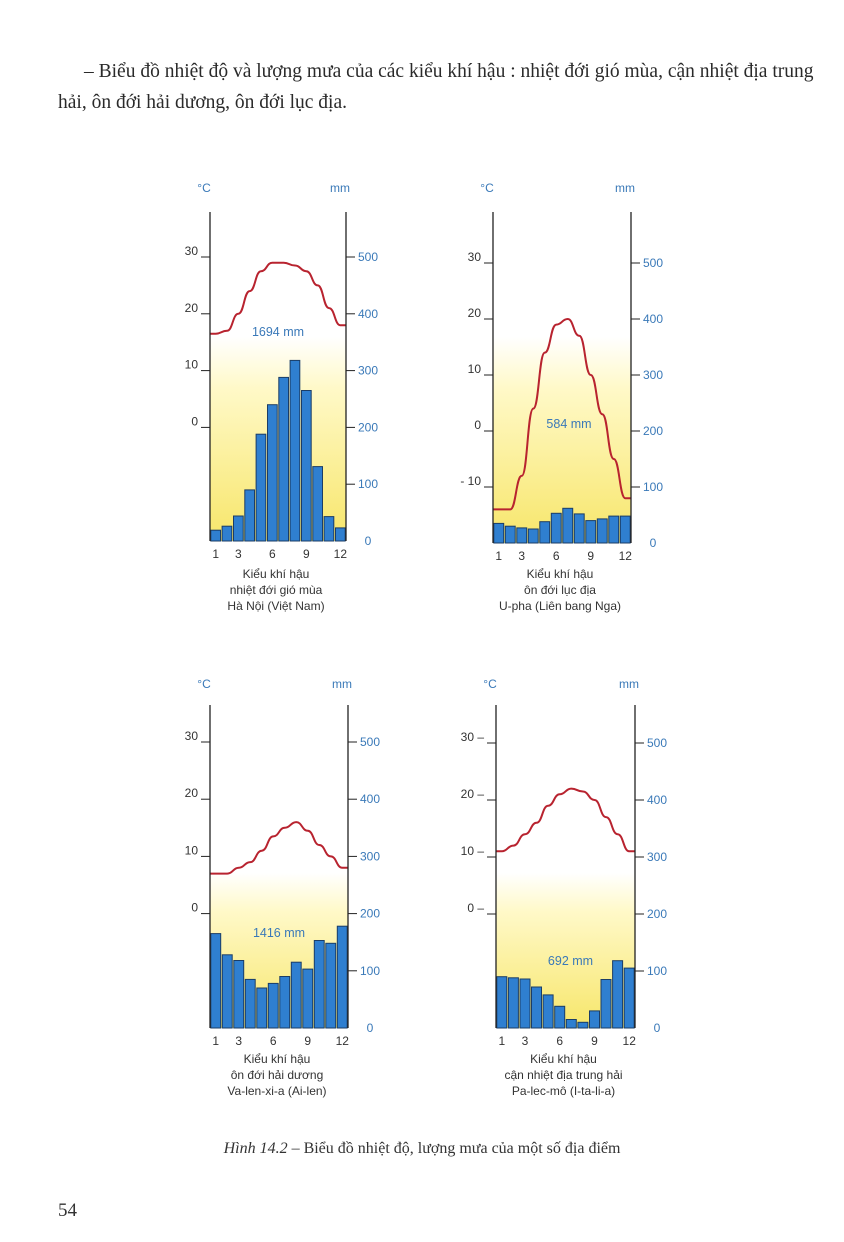 The image size is (844, 1242). Describe the element at coordinates (560, 590) in the screenshot. I see `chart-title-line: ôn đới lục địa` at that location.